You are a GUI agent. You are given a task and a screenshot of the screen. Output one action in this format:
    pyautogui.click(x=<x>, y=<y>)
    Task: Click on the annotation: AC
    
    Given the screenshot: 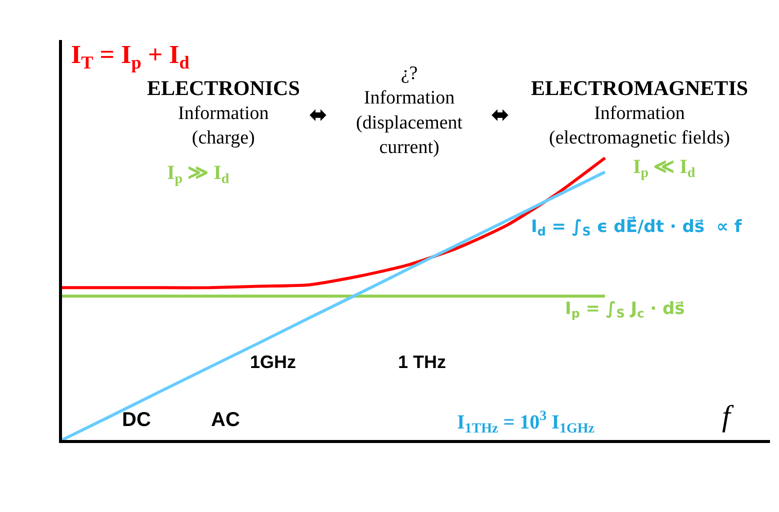 What is the action you would take?
    pyautogui.click(x=225, y=420)
    